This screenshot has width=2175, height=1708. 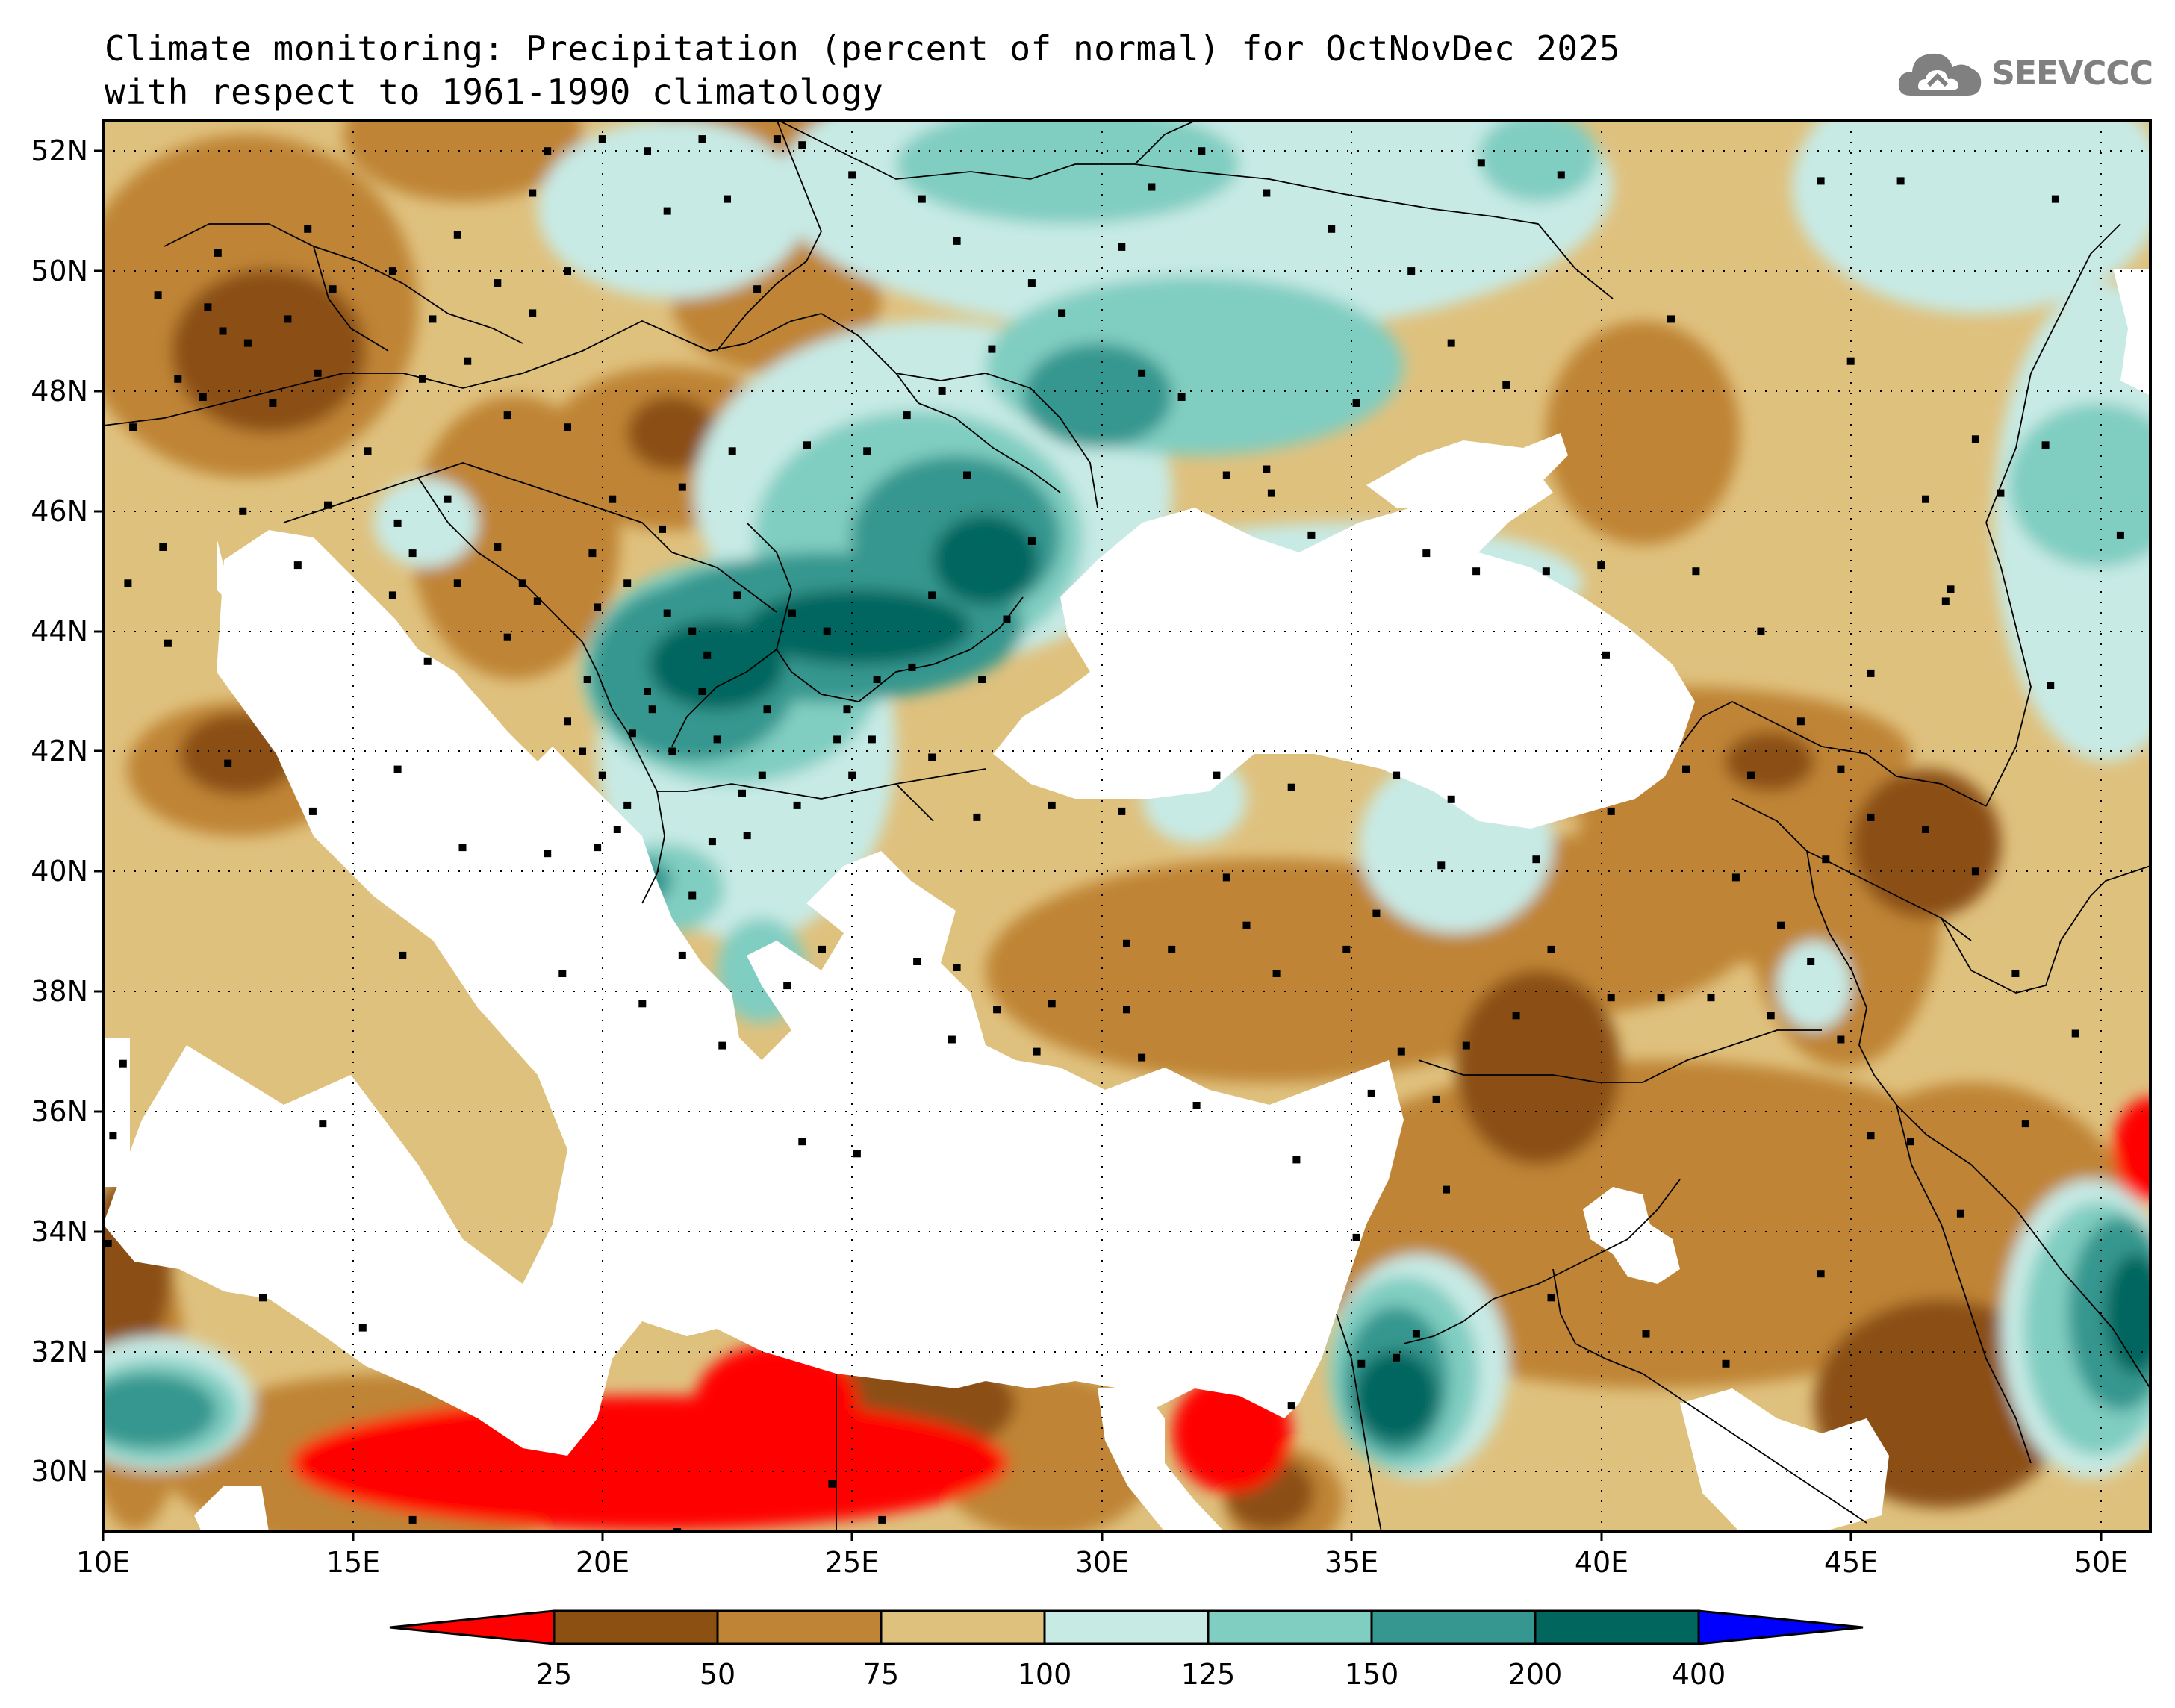 What do you see at coordinates (2072, 73) in the screenshot?
I see `logo-text: SEEVCCC` at bounding box center [2072, 73].